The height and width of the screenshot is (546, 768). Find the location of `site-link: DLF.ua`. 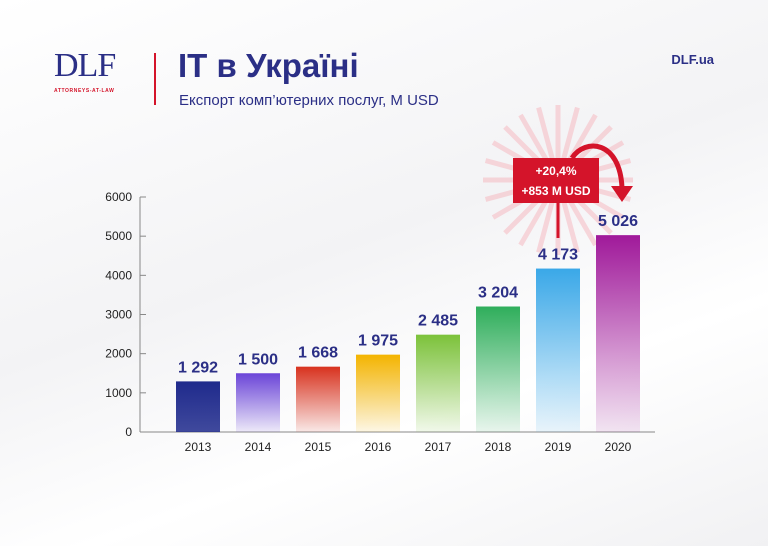

site-link: DLF.ua is located at coordinates (692, 59).